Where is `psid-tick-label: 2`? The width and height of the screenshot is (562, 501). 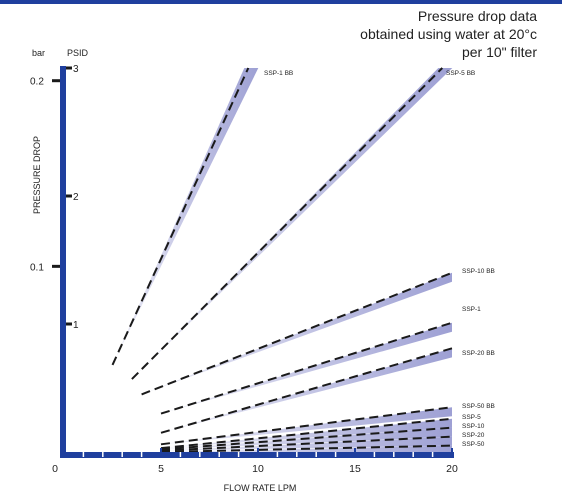 psid-tick-label: 2 is located at coordinates (76, 197).